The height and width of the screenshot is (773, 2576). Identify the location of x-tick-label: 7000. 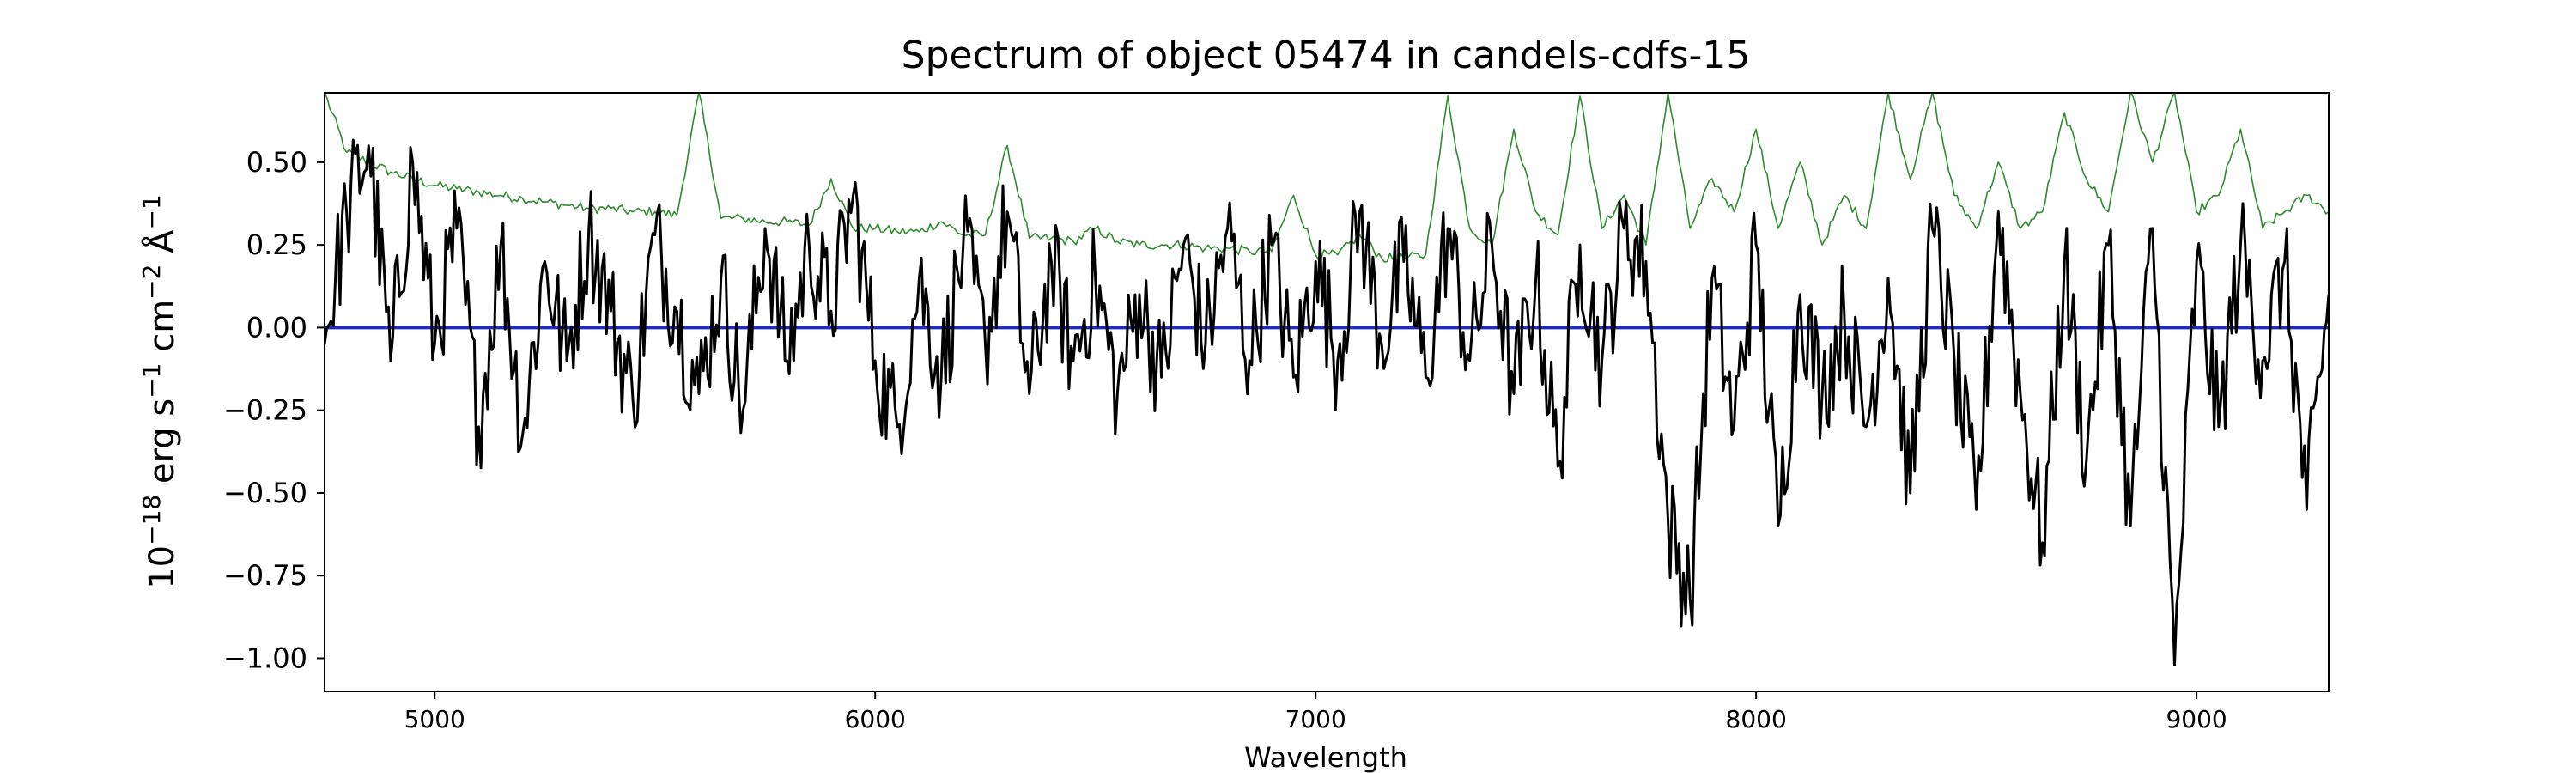
(1316, 719).